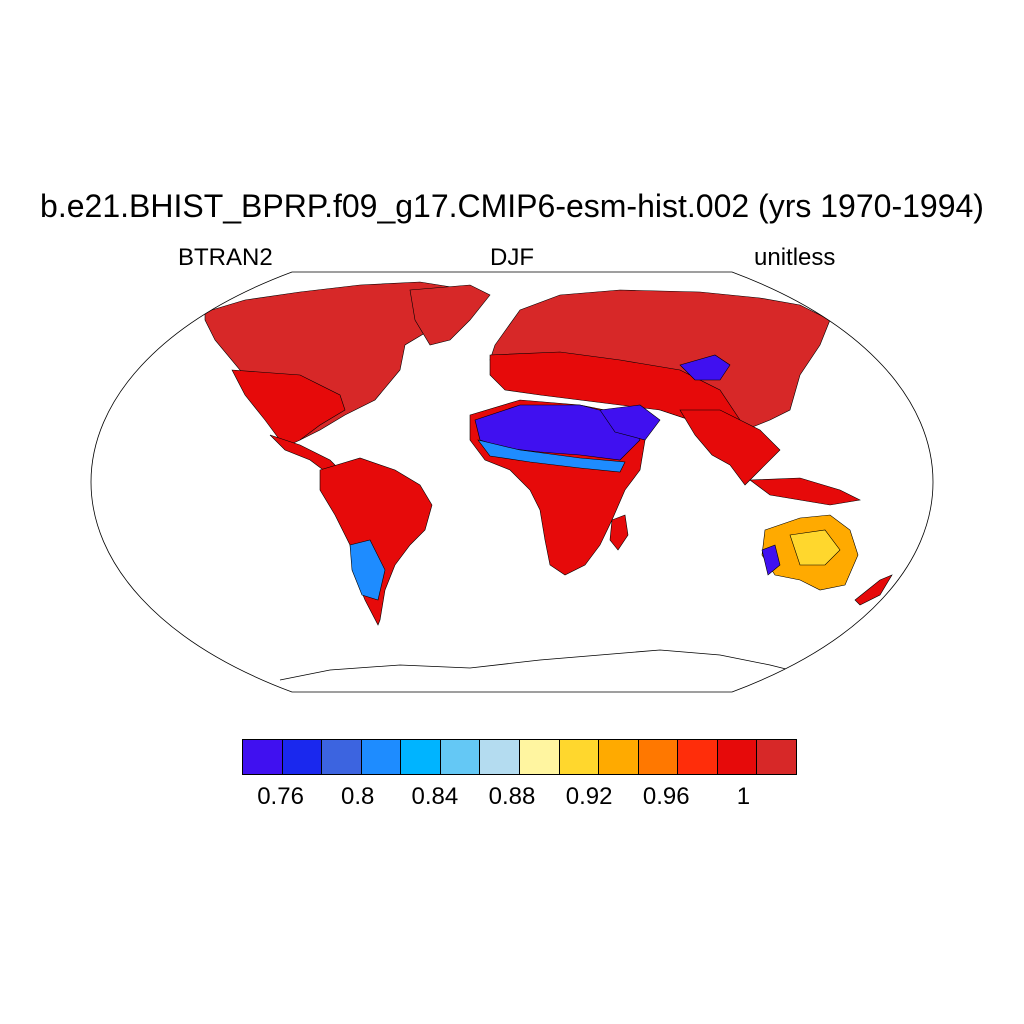 This screenshot has width=1024, height=1024. What do you see at coordinates (367, 570) in the screenshot?
I see `andes-dry` at bounding box center [367, 570].